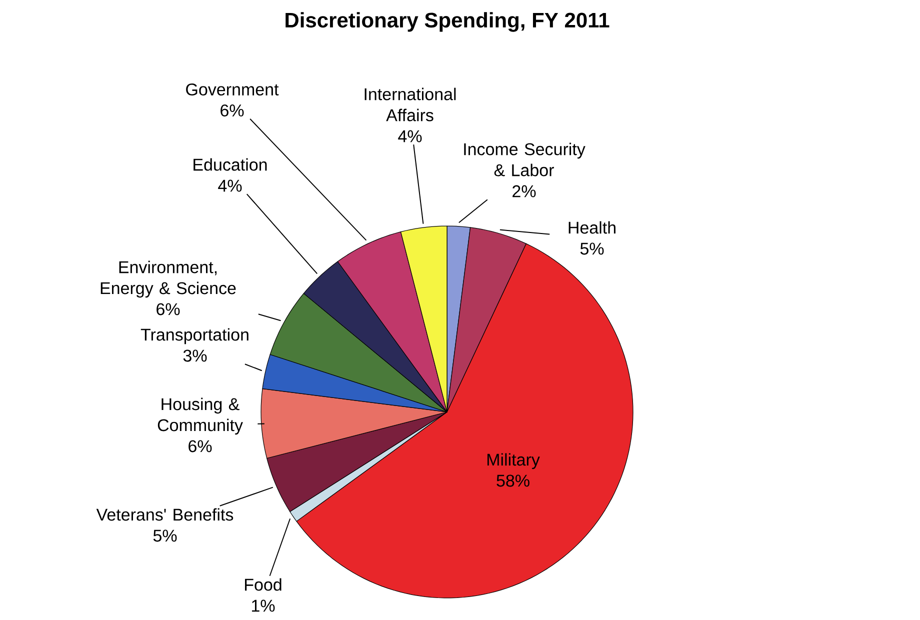  I want to click on data-label: 3%, so click(195, 356).